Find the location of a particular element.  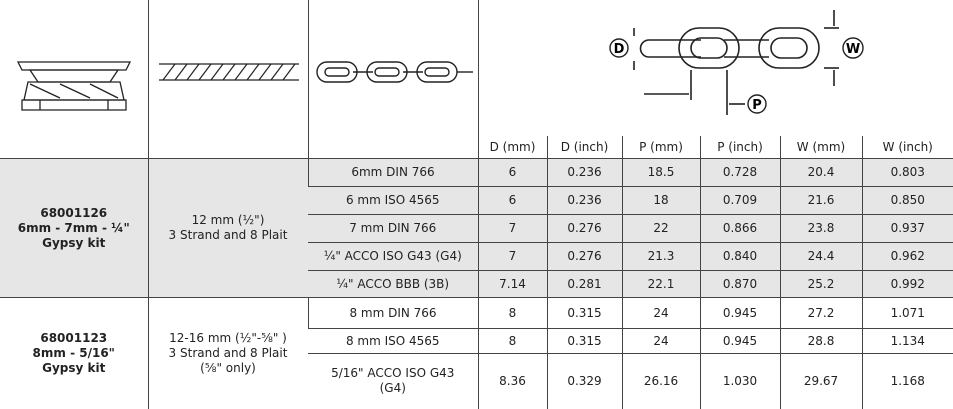

value-cell: 24.4 is located at coordinates (820, 256).